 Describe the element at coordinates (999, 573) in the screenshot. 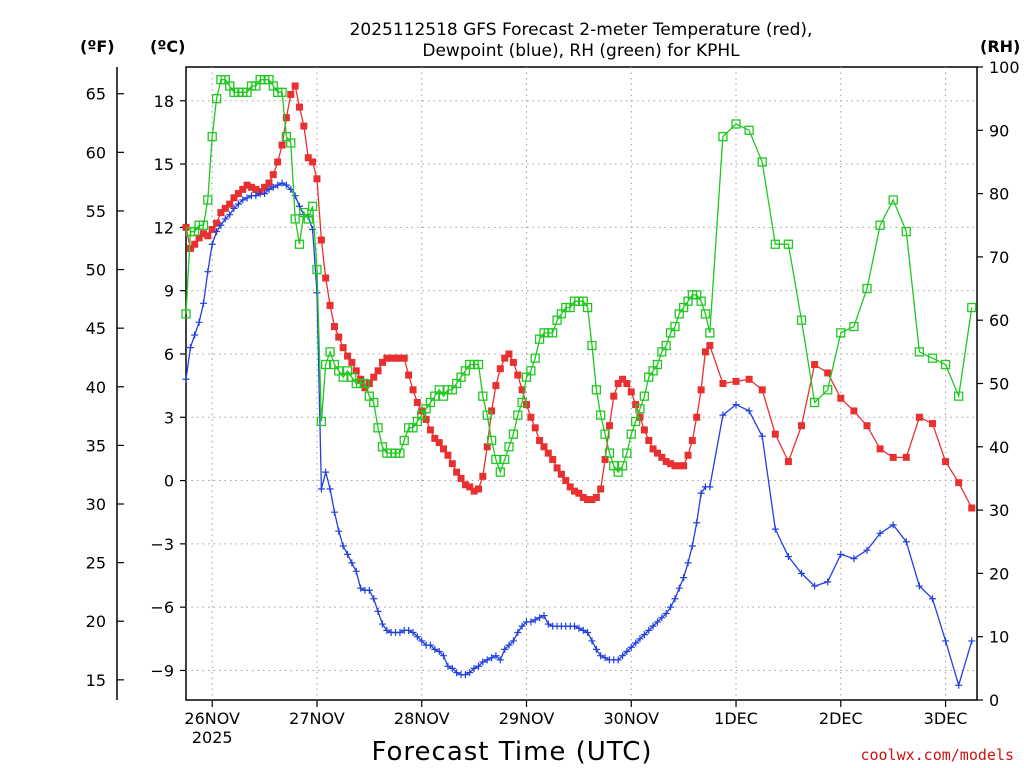

I see `rh-tick-label: 20` at that location.